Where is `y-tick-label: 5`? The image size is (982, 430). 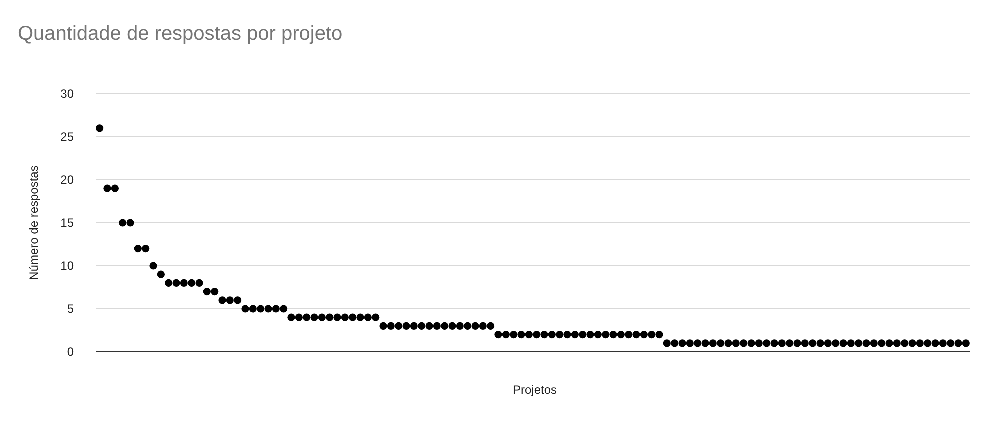 y-tick-label: 5 is located at coordinates (70, 309).